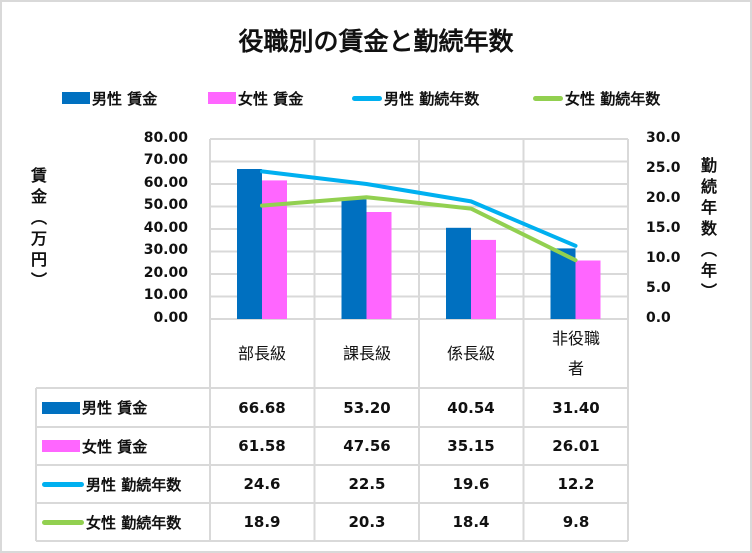  Describe the element at coordinates (419, 229) in the screenshot. I see `line-female-tenure` at that location.